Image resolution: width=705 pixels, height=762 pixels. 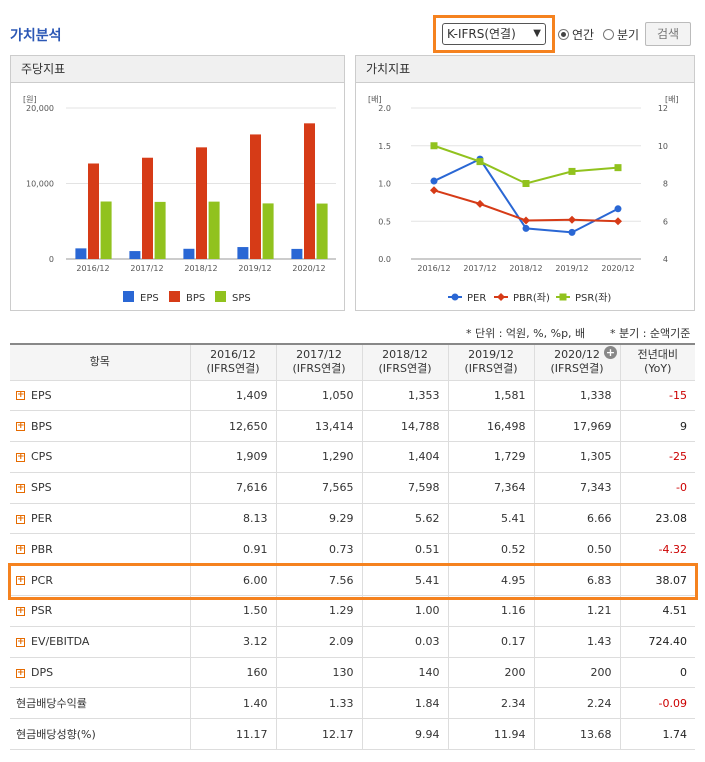 I want to click on y-tick-label: 0, so click(x=51, y=259).